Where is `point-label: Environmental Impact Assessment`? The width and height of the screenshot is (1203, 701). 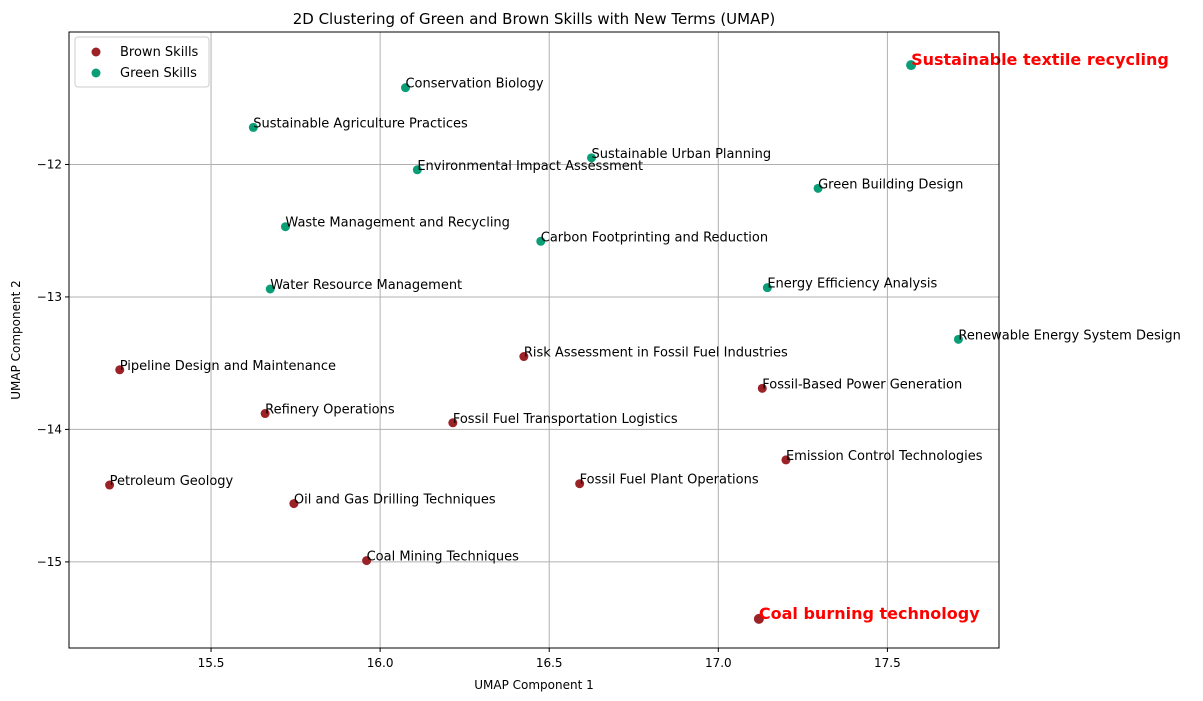
point-label: Environmental Impact Assessment is located at coordinates (530, 166).